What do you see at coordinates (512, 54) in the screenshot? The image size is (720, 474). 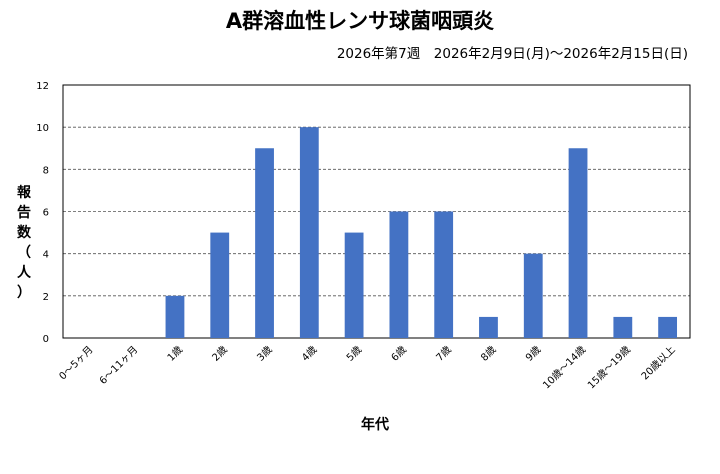 I see `chart-subtitle: 2026年第7週 2026年2月9日(月)～2026年2月15日(日)` at bounding box center [512, 54].